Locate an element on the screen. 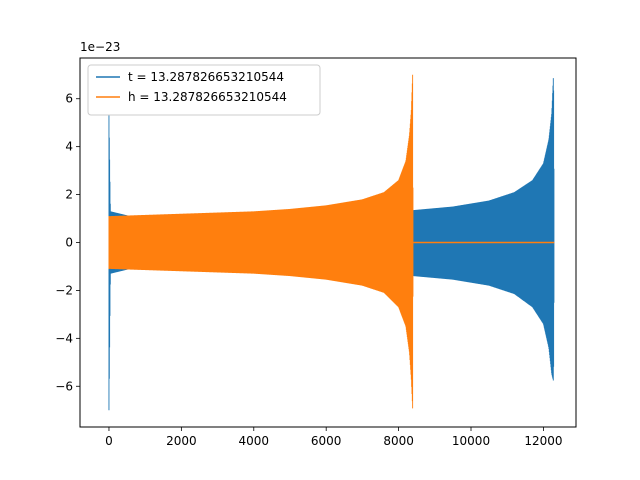  y-tick-label: −6 is located at coordinates (64, 386).